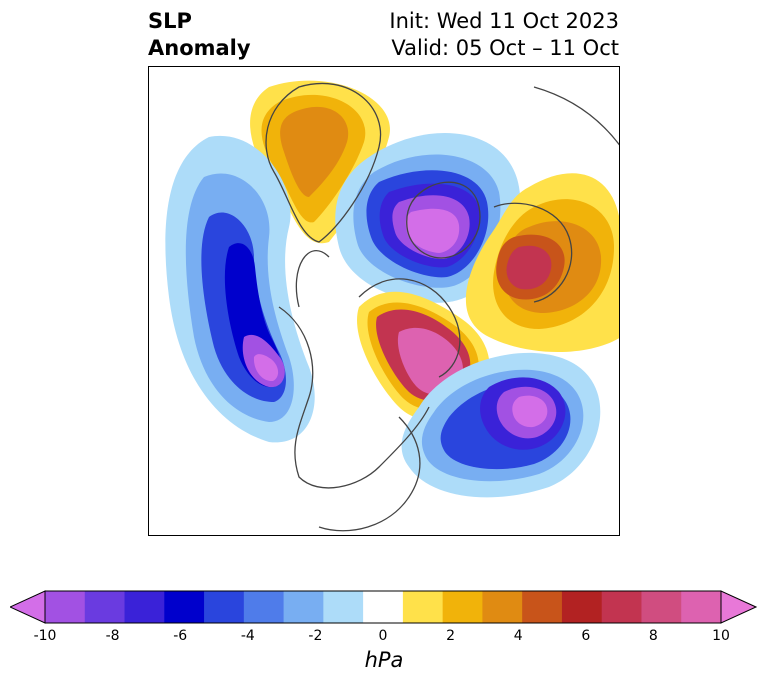 This screenshot has height=686, width=768. Describe the element at coordinates (518, 636) in the screenshot. I see `colorbar-tick-label: 4` at that location.